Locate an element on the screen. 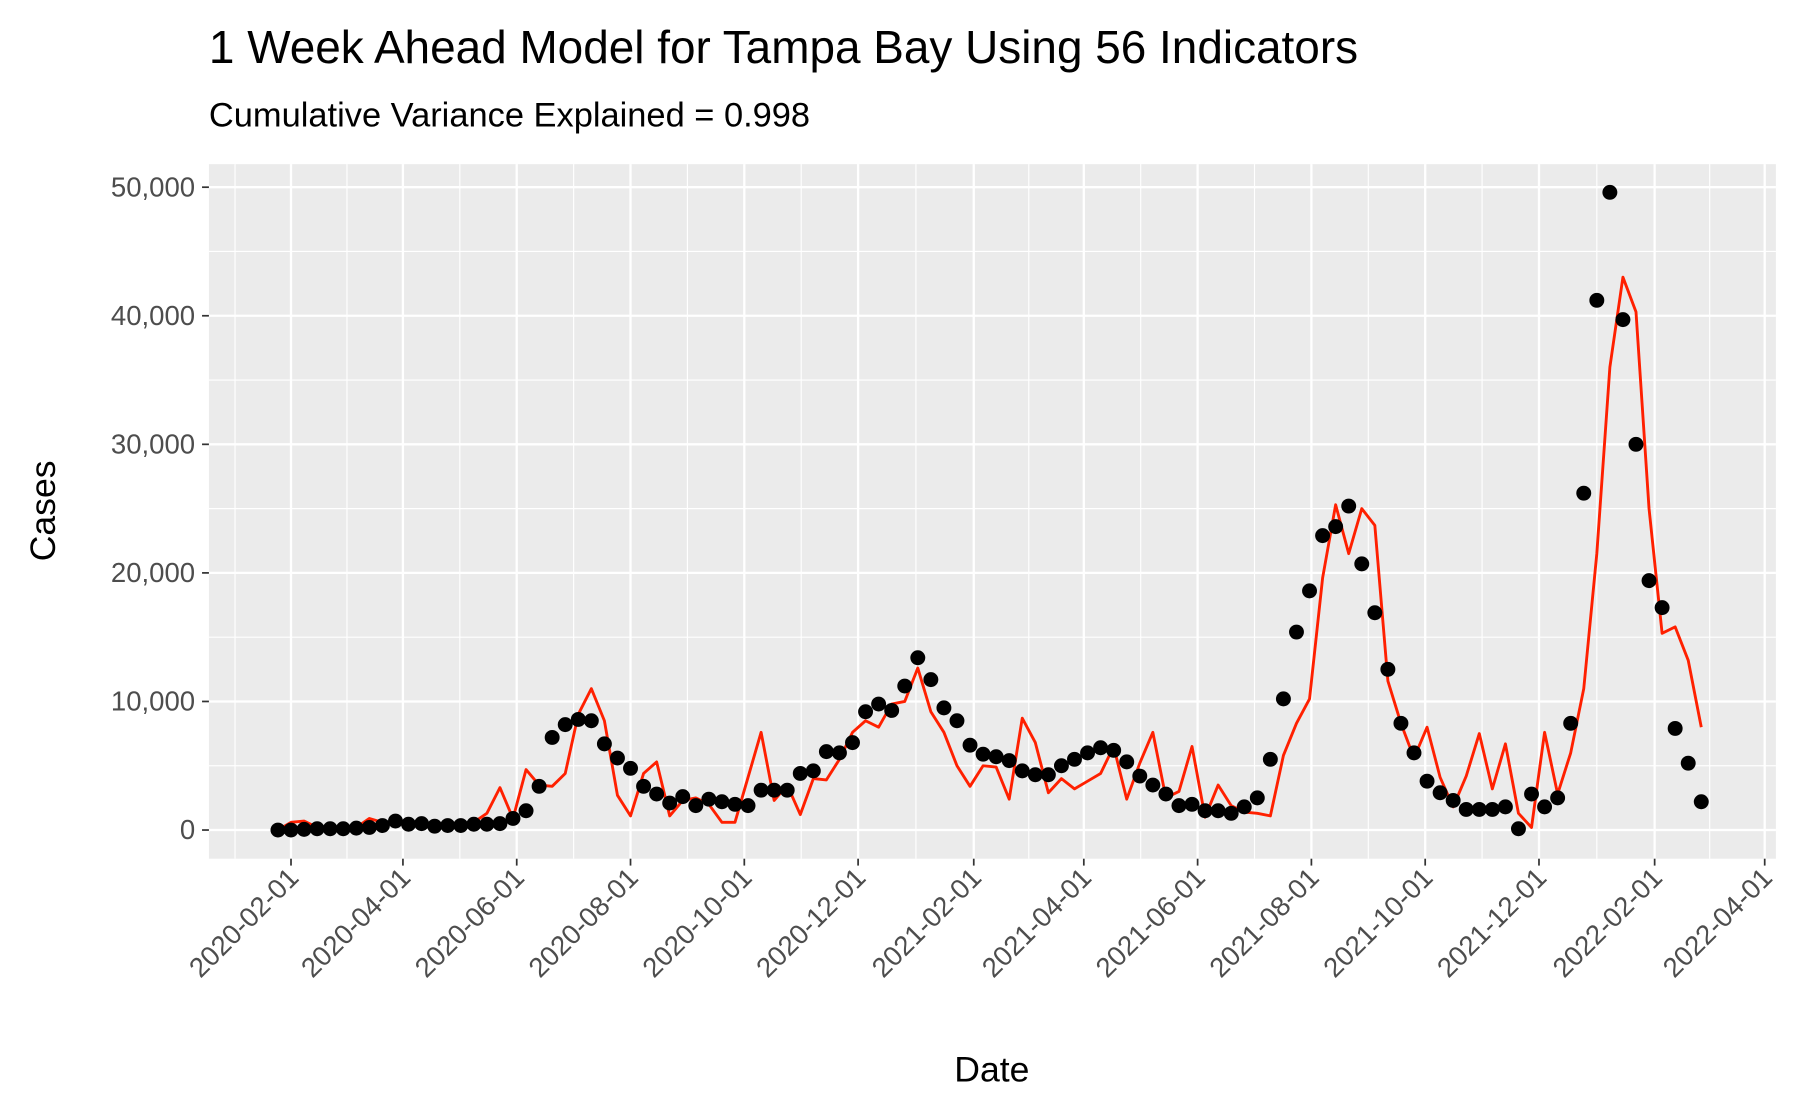 The height and width of the screenshot is (1113, 1800). y-tick-label: 50,000 is located at coordinates (153, 186).